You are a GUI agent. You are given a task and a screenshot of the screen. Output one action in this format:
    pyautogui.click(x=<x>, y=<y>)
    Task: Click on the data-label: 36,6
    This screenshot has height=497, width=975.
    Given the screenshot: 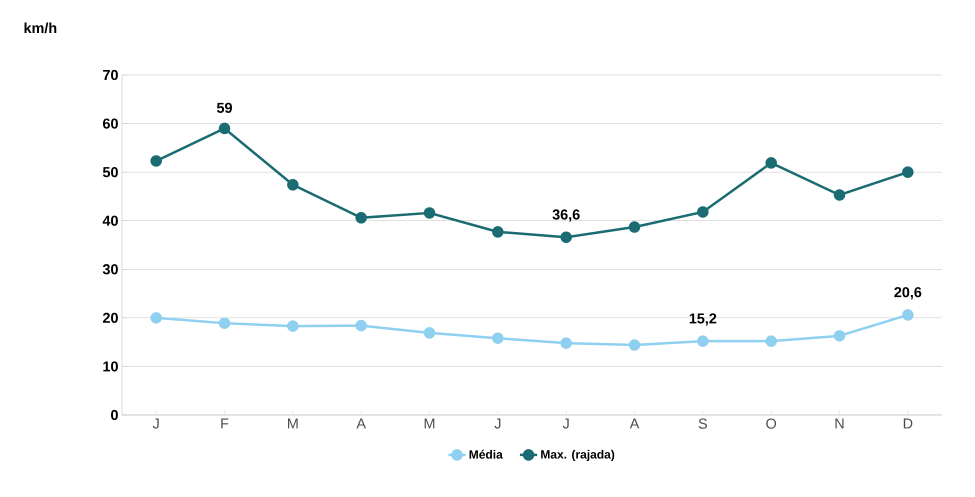 What is the action you would take?
    pyautogui.click(x=566, y=215)
    